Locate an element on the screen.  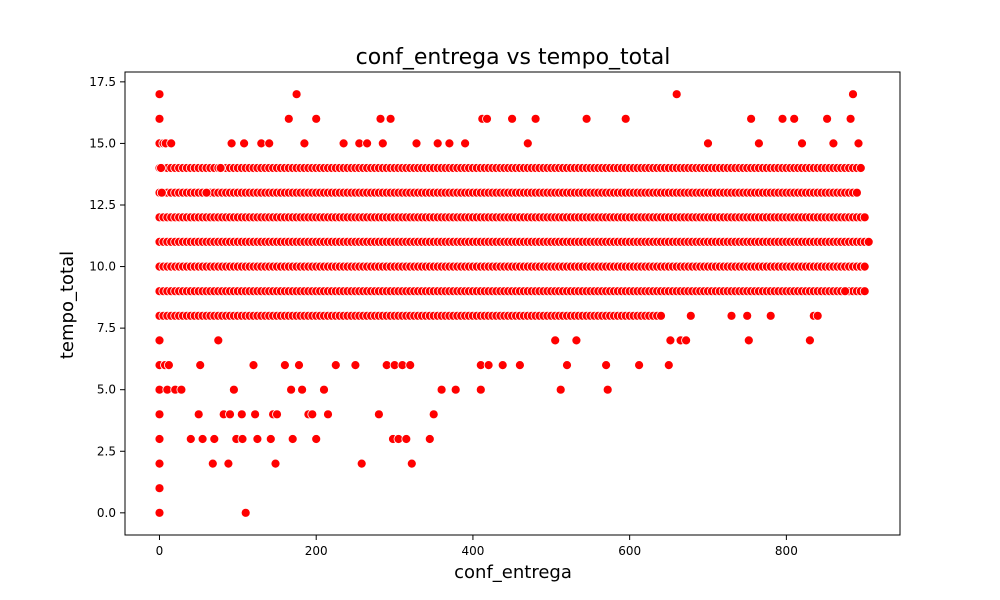
y-tick-label: 17.5 is located at coordinates (102, 82).